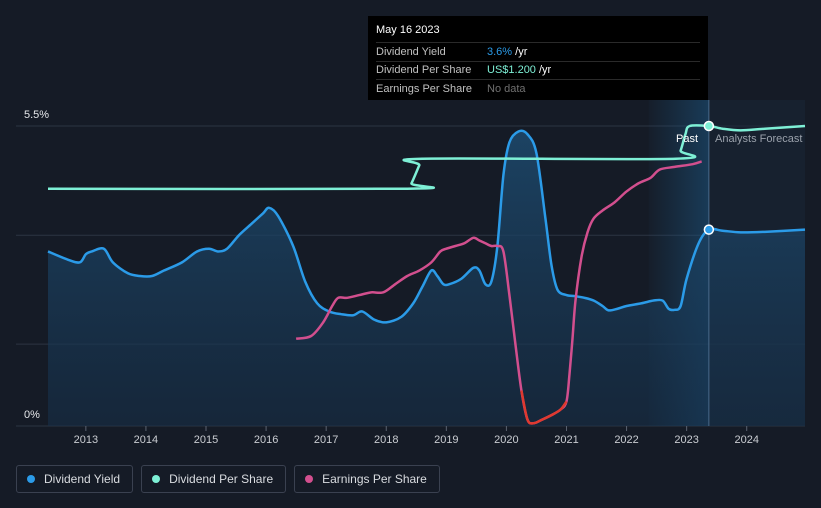 Image resolution: width=821 pixels, height=508 pixels. I want to click on legend-earnings-per-share: Earnings Per Share, so click(367, 479).